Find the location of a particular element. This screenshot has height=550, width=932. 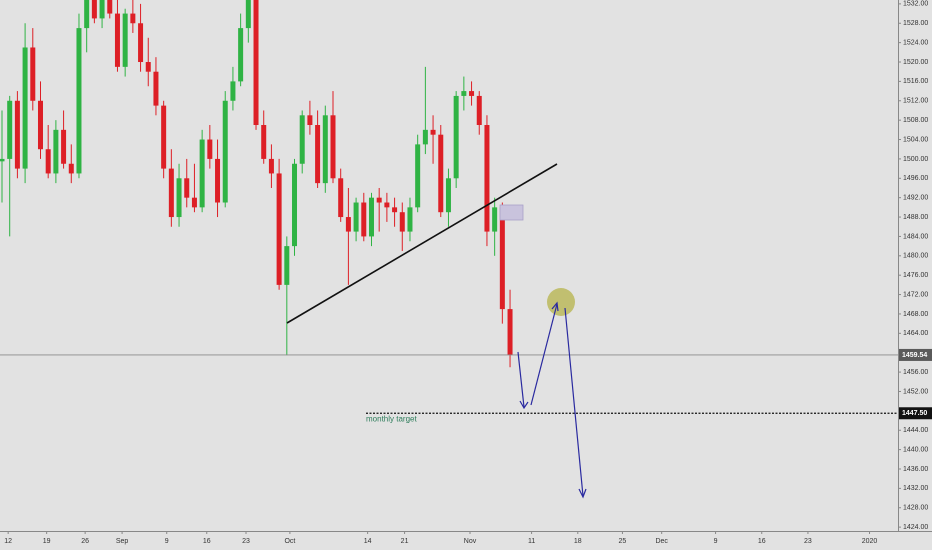

y-tick-label: 1532.00 is located at coordinates (915, 4).